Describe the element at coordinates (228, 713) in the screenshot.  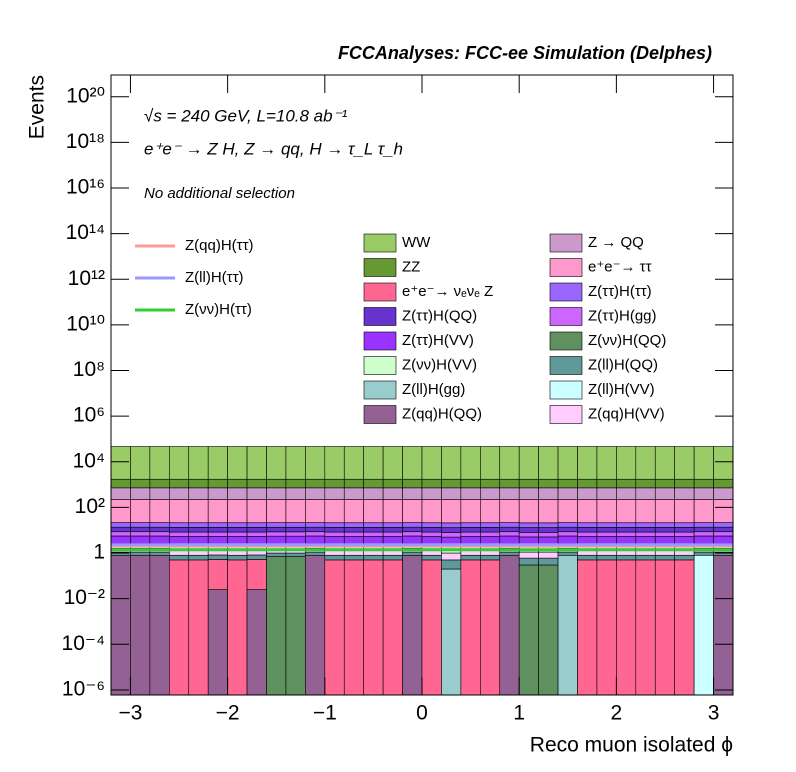
I see `x-tick-label: −2` at that location.